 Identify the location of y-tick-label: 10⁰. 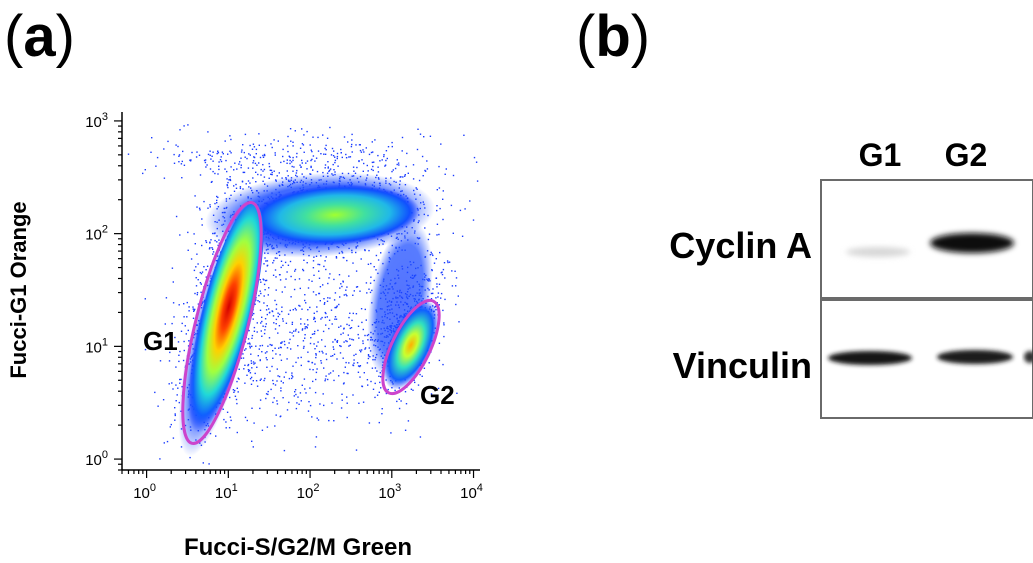
(96, 459).